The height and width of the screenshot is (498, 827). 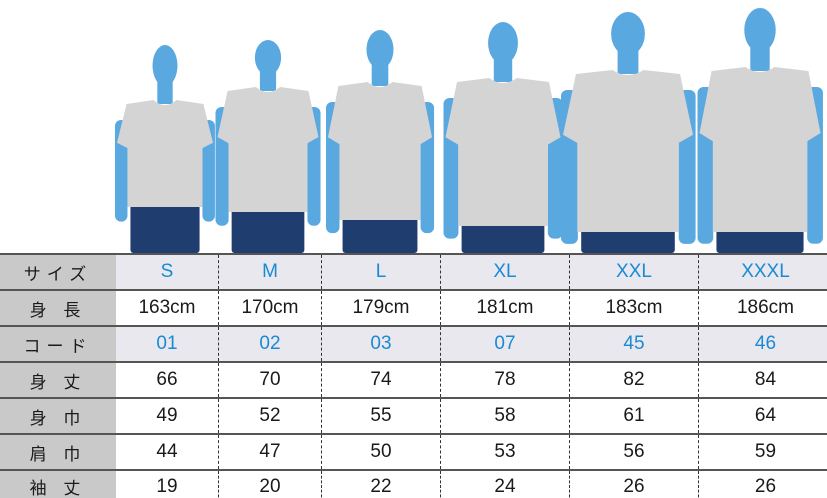 What do you see at coordinates (167, 271) in the screenshot?
I see `table-cell: S` at bounding box center [167, 271].